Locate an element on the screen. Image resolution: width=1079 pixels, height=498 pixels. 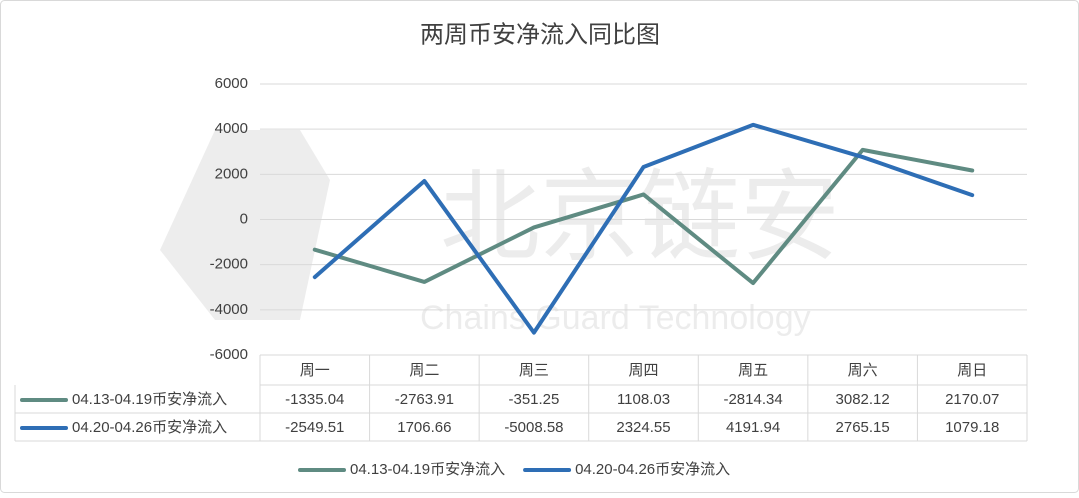
table-value: 1706.66 is located at coordinates (424, 427).